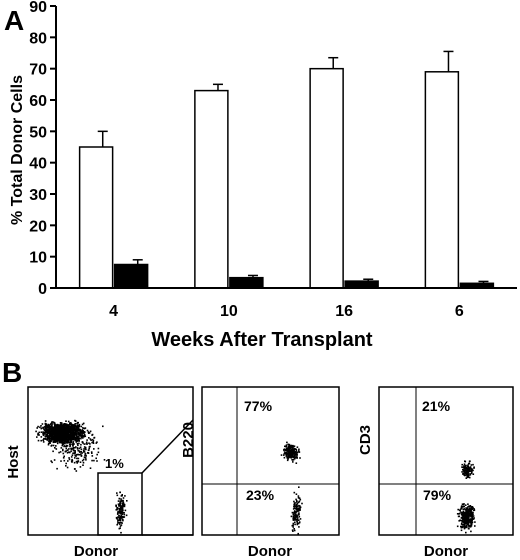  I want to click on plot1-y-label: Host, so click(13, 461).